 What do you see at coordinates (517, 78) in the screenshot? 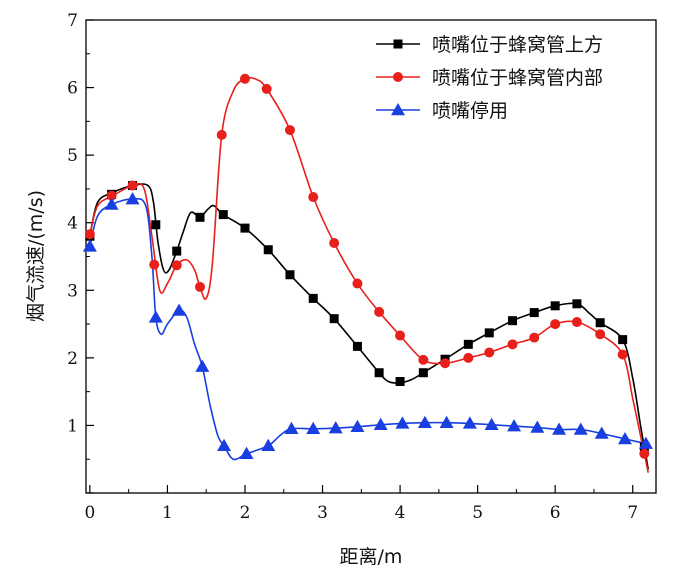
I see `legend-label-2: 喷嘴位于蜂窝管内部` at bounding box center [517, 78].